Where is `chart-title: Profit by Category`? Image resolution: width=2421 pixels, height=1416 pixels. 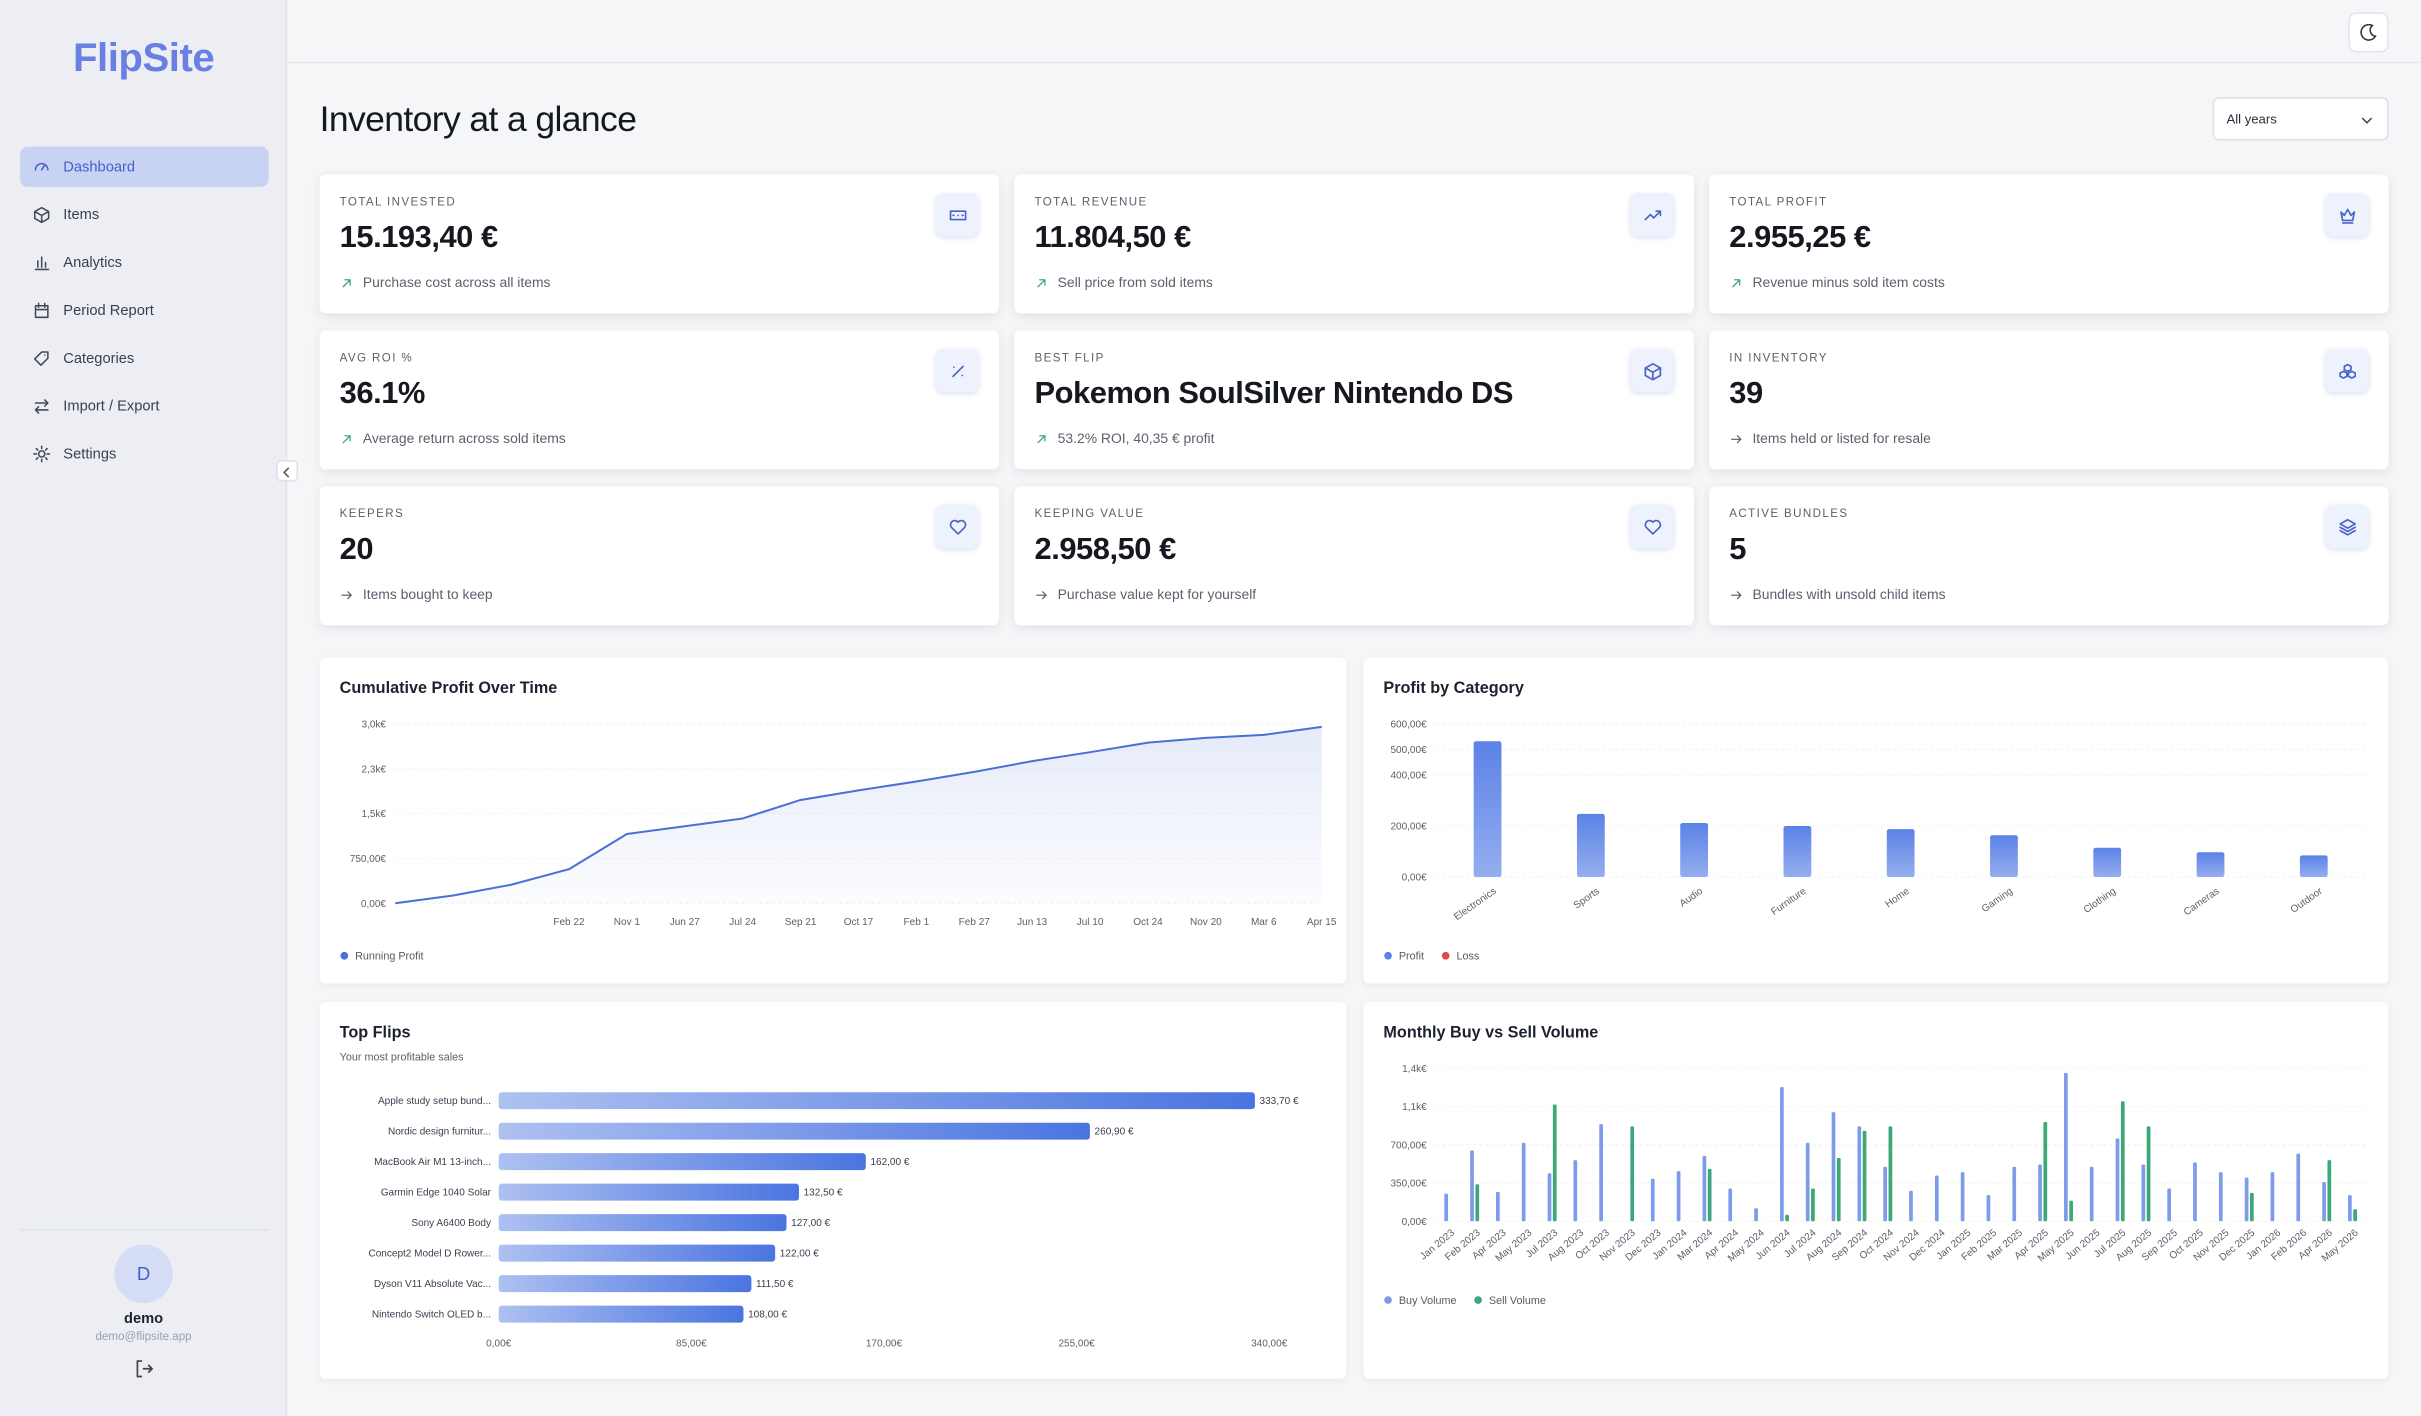
chart-title: Profit by Category is located at coordinates (1453, 688).